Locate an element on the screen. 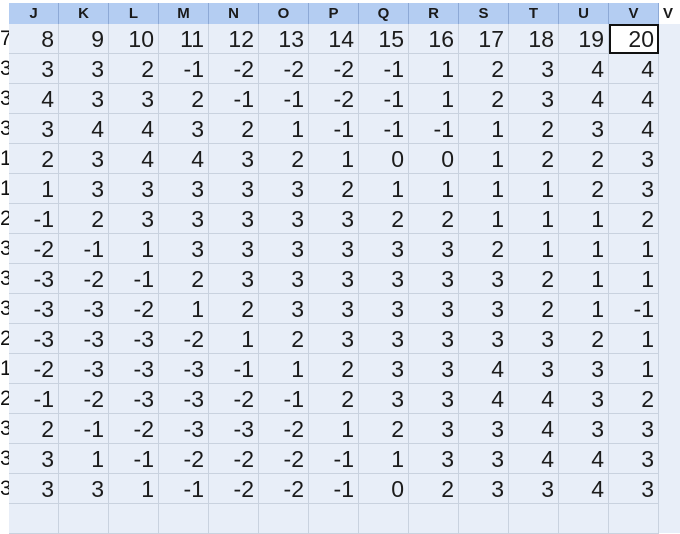 This screenshot has height=534, width=680. cell-s-2: 2 is located at coordinates (484, 99).